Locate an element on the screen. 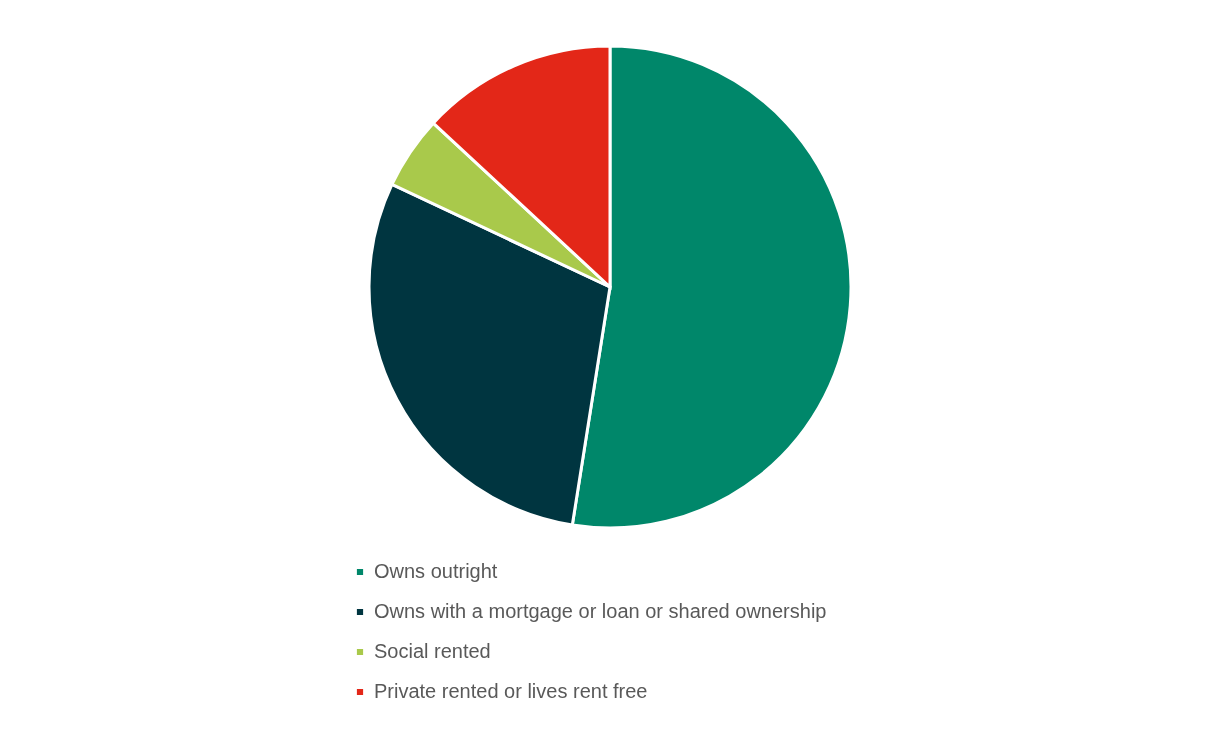 This screenshot has height=729, width=1226. legend-label: Owns with a mortgage or loan or shared ownership is located at coordinates (600, 611).